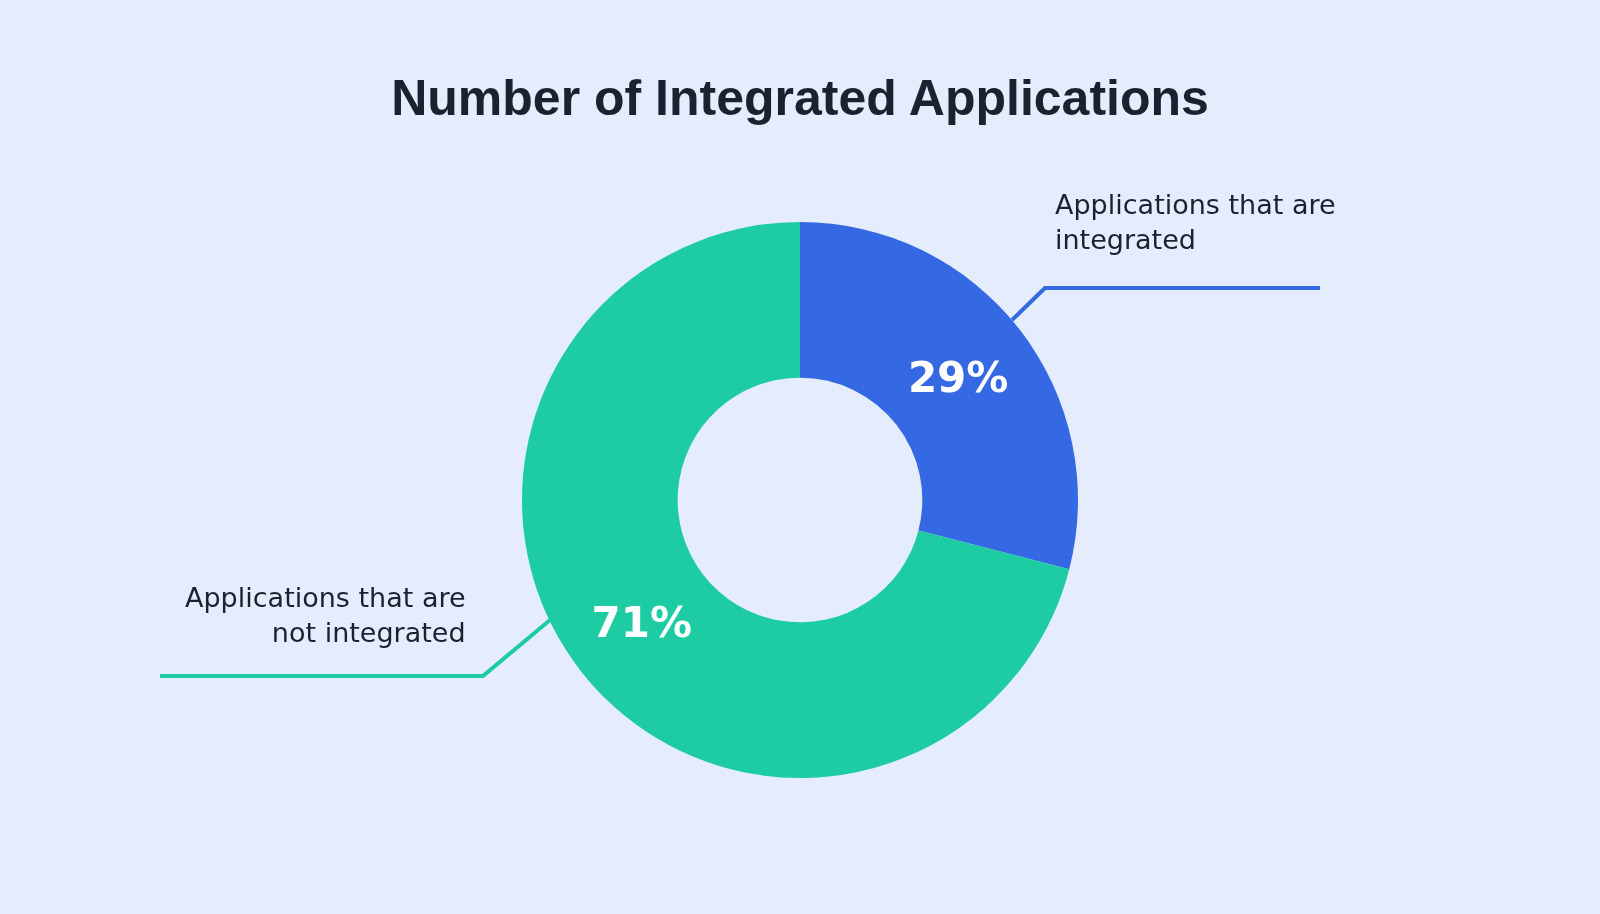 This screenshot has width=1600, height=914. Describe the element at coordinates (958, 377) in the screenshot. I see `data-label: 29%` at that location.